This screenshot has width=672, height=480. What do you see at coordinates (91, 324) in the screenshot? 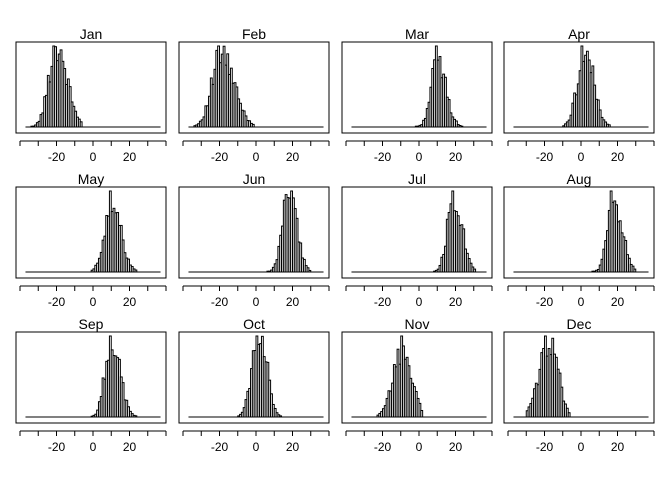
I see `panel-title: Sep` at bounding box center [91, 324].